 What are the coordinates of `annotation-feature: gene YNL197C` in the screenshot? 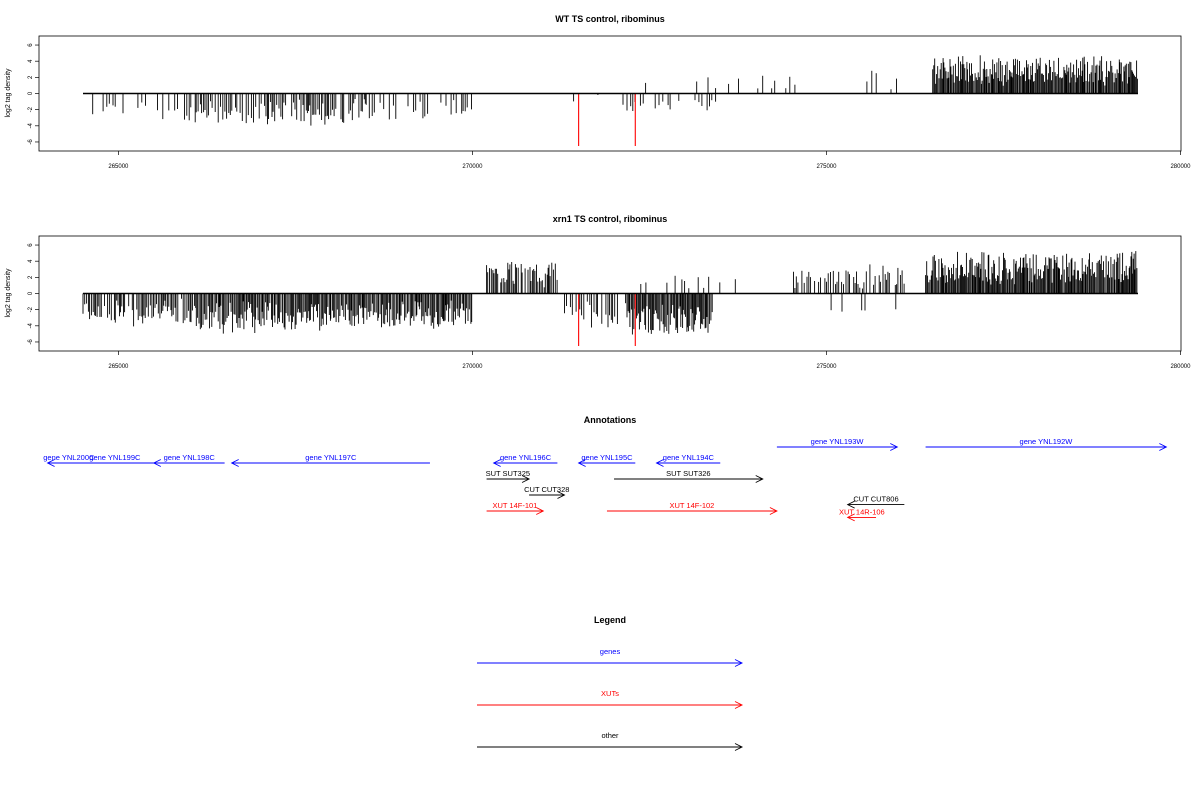 It's located at (330, 460).